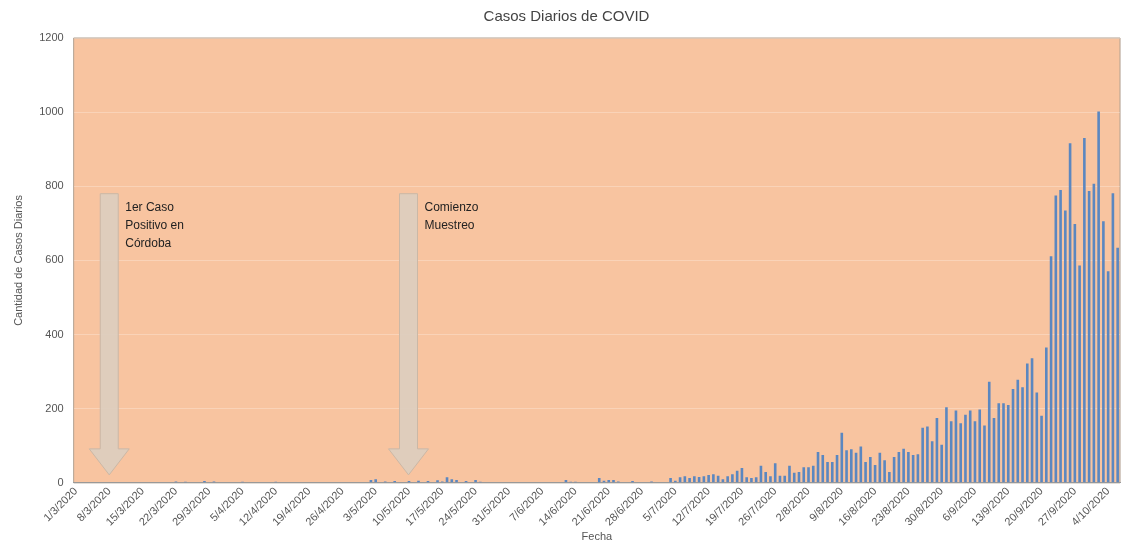  I want to click on y-tick-label: 800, so click(54, 185).